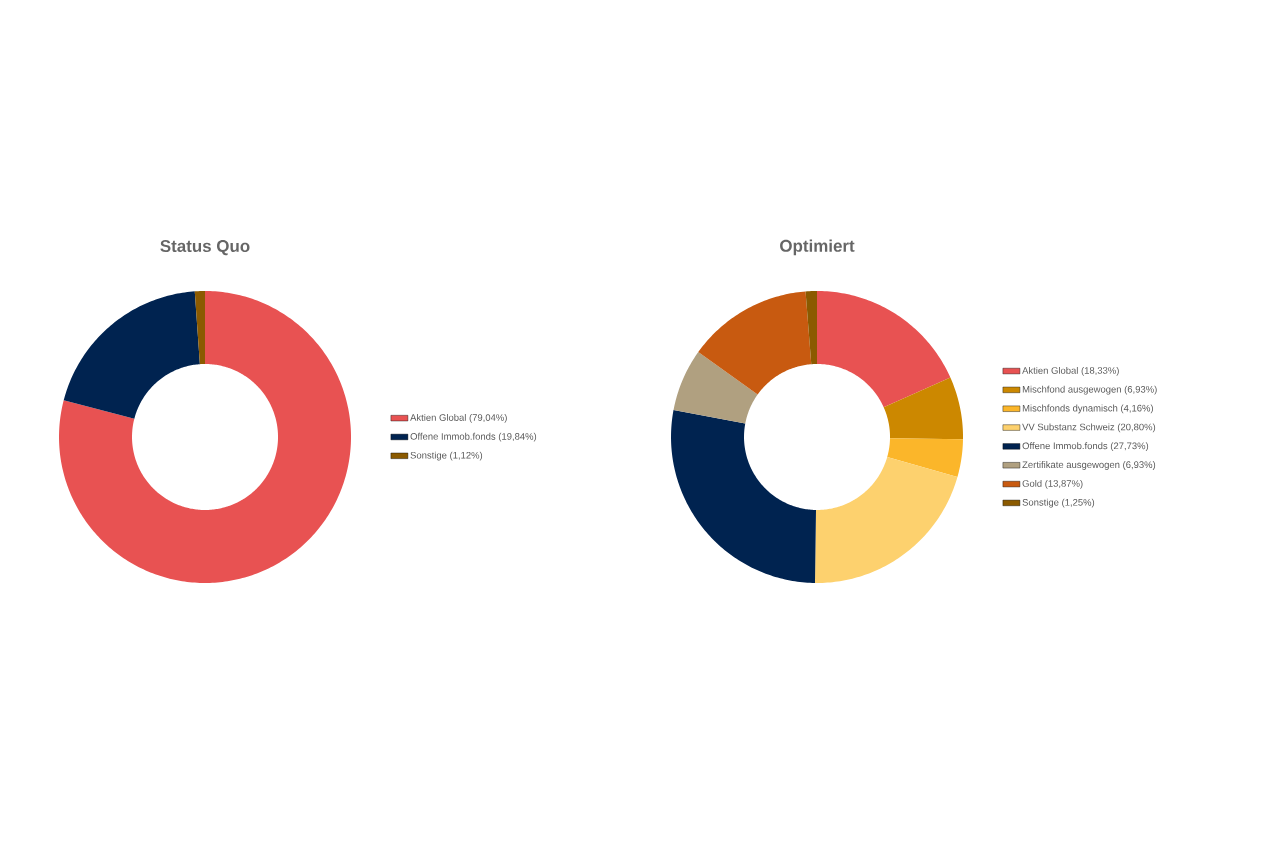 The width and height of the screenshot is (1280, 854). I want to click on legend-label: Aktien Global (18,33%), so click(1070, 371).